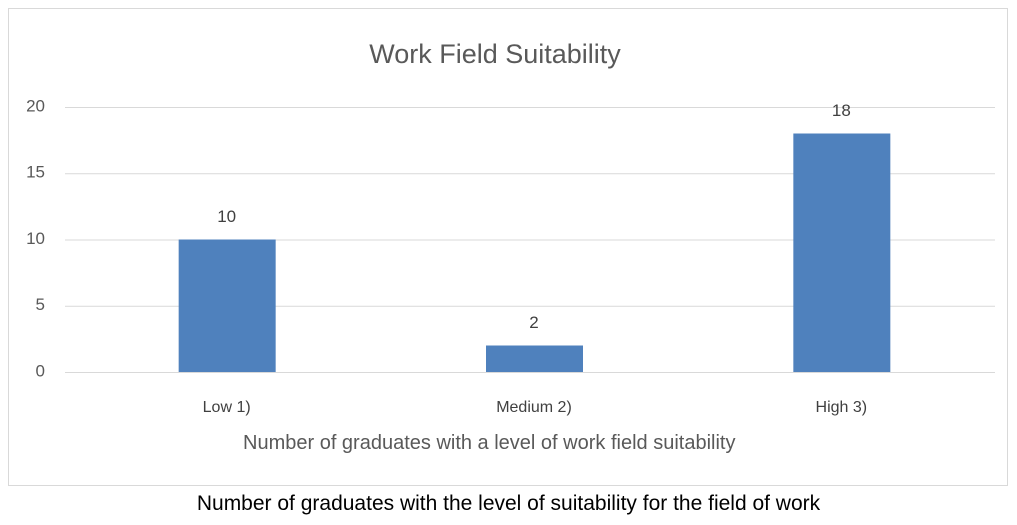 This screenshot has width=1017, height=525. I want to click on data-label: 10, so click(226, 216).